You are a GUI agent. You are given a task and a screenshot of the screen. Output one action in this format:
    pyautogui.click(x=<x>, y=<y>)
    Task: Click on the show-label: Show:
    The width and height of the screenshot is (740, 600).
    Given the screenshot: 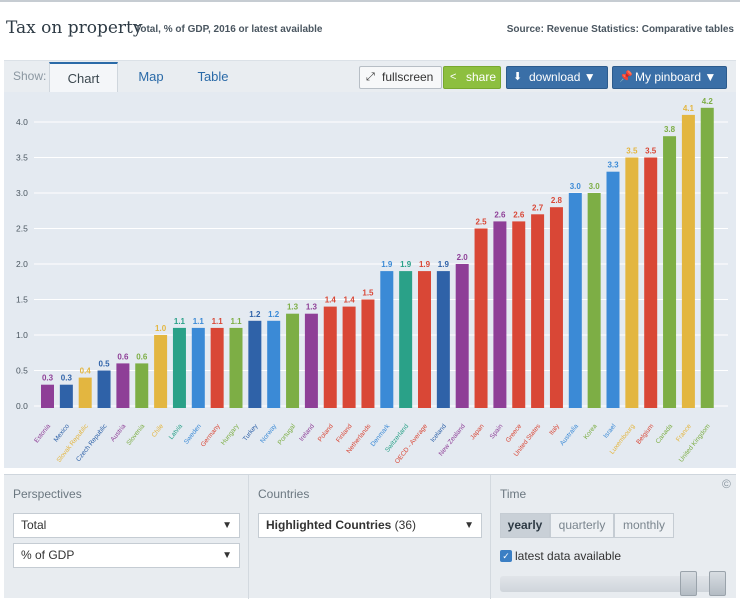 What is the action you would take?
    pyautogui.click(x=30, y=76)
    